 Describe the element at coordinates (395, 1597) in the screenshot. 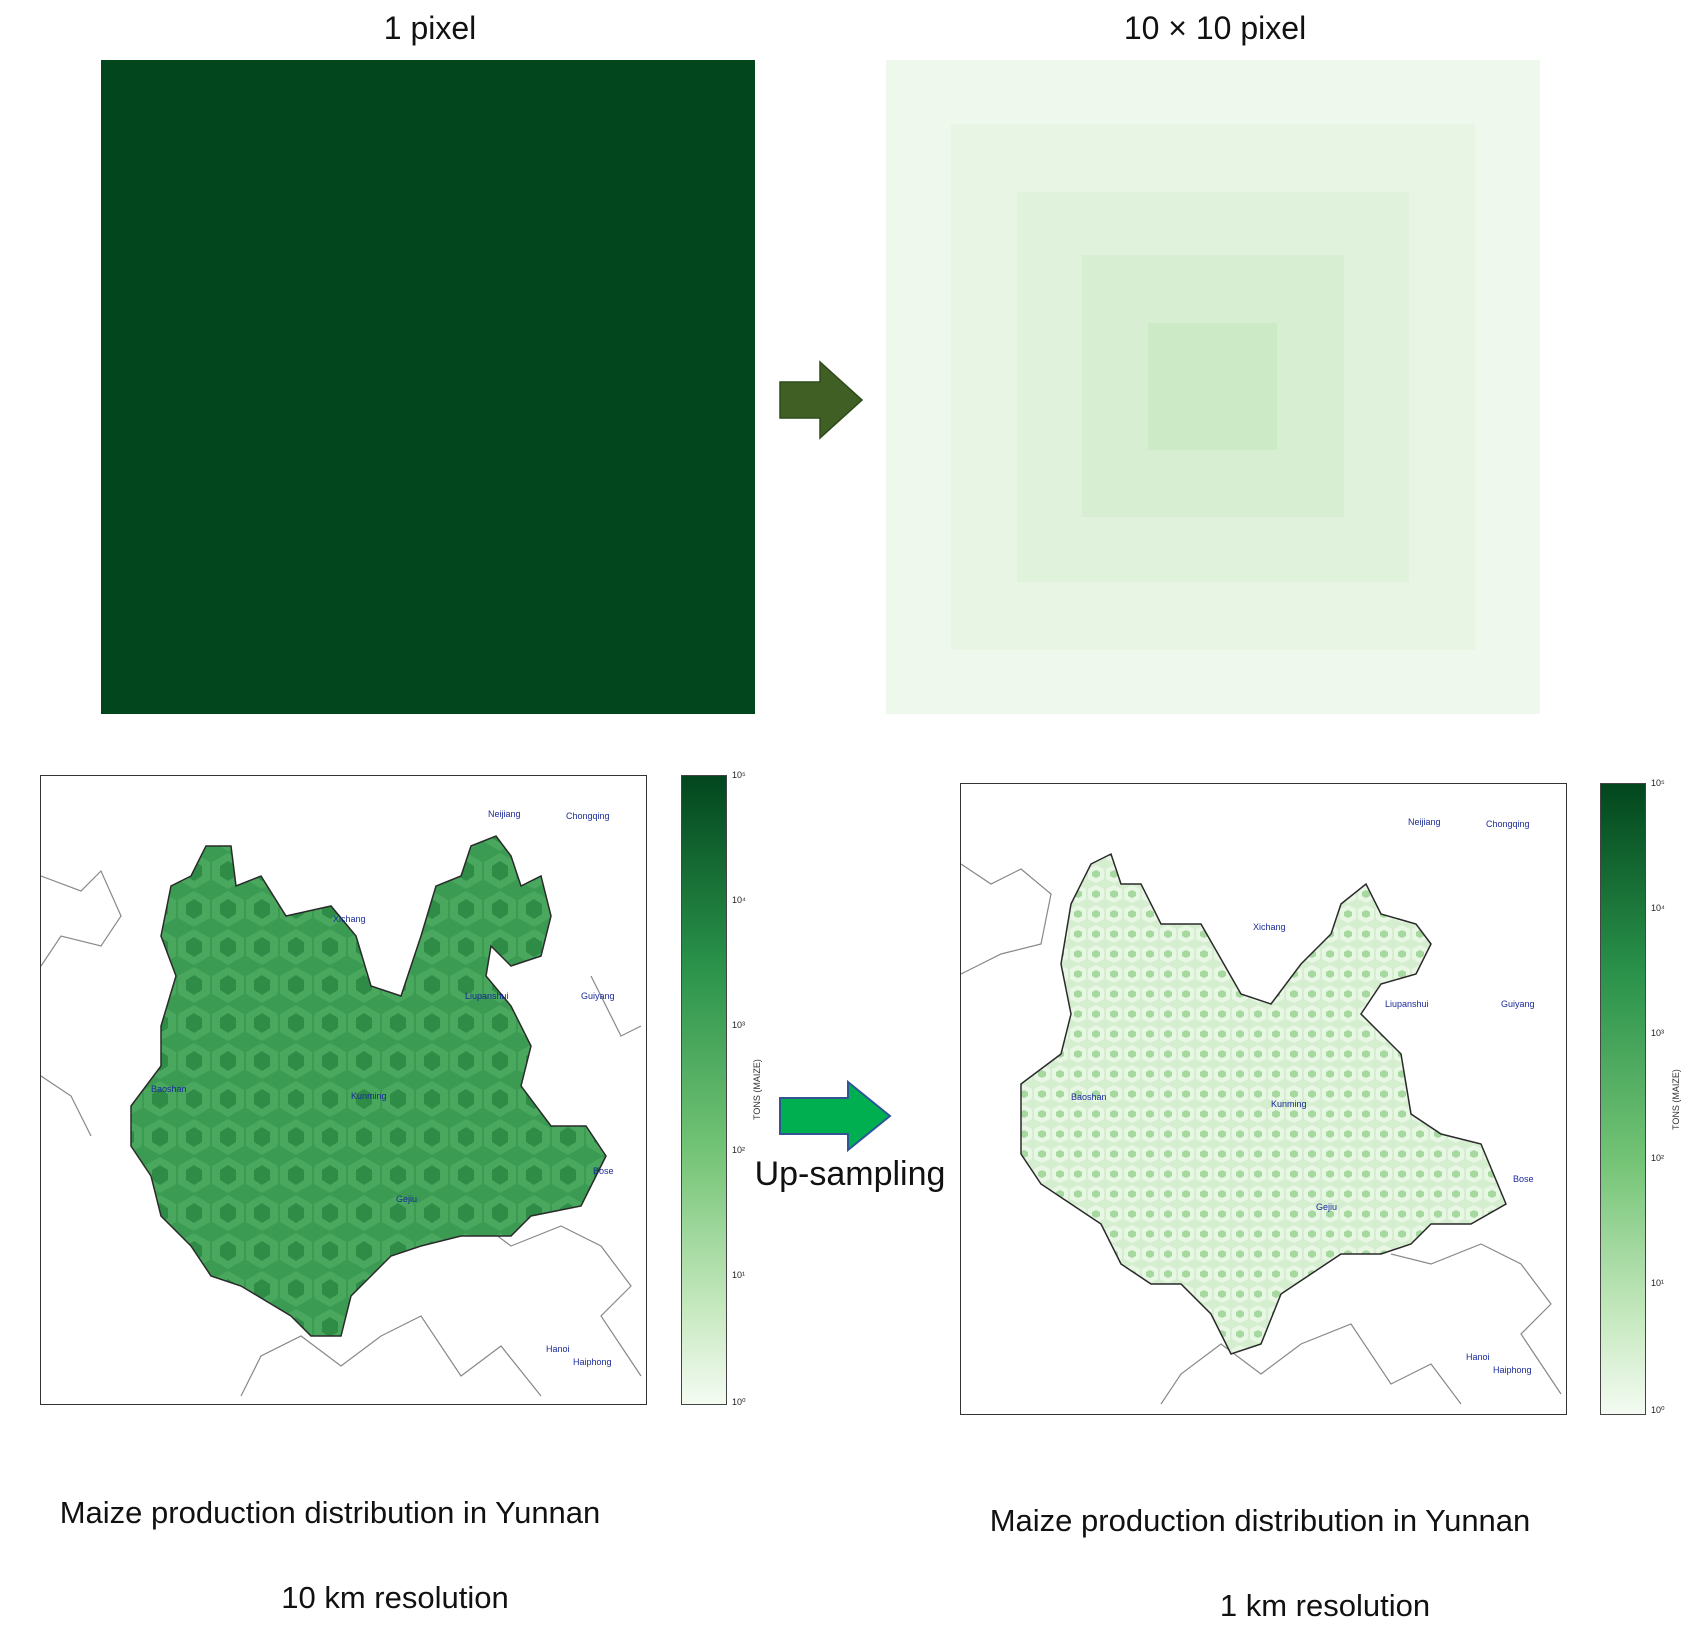

I see `left-caption-line2: 10 km resolution` at that location.